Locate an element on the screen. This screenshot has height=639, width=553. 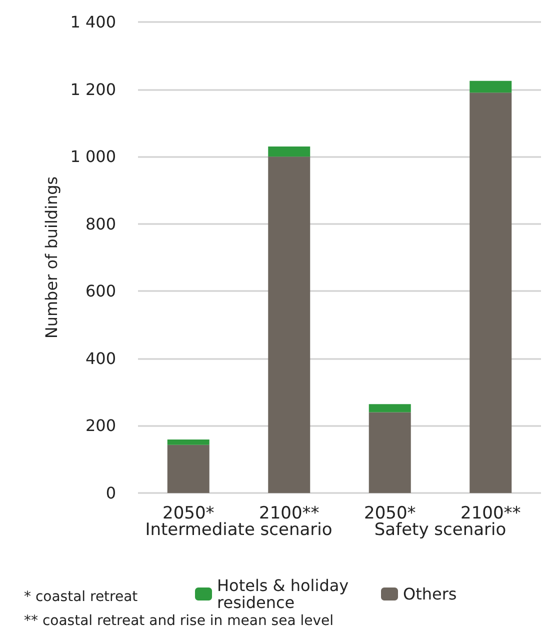
text: ** coastal retreat and rise in mean sea level is located at coordinates (179, 621).